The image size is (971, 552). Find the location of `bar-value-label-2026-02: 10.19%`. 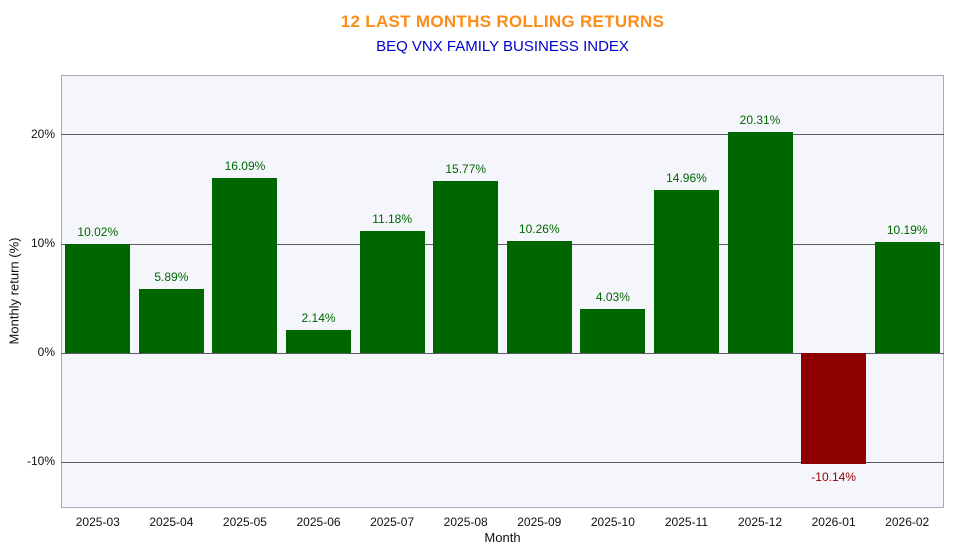

bar-value-label-2026-02: 10.19% is located at coordinates (907, 229).